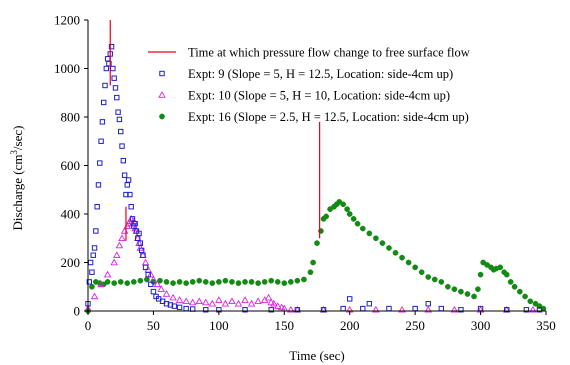  I want to click on x-tick-label: 350, so click(546, 325).